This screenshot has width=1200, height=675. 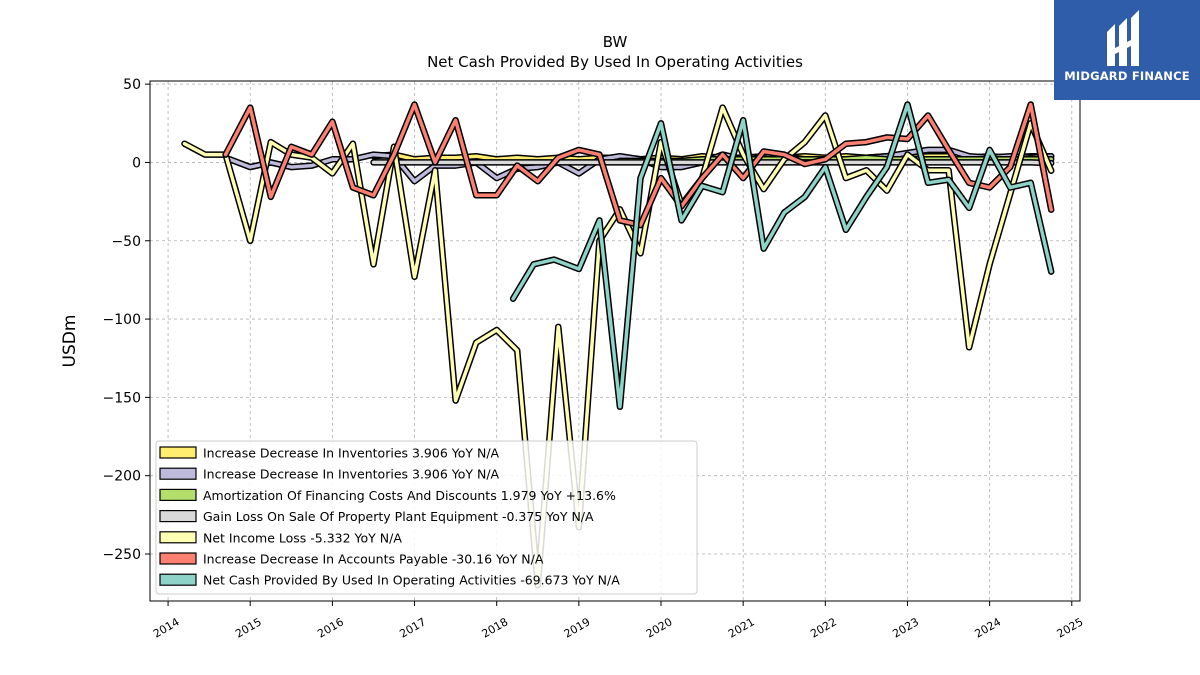 What do you see at coordinates (495, 627) in the screenshot?
I see `x-tick-label: 2018` at bounding box center [495, 627].